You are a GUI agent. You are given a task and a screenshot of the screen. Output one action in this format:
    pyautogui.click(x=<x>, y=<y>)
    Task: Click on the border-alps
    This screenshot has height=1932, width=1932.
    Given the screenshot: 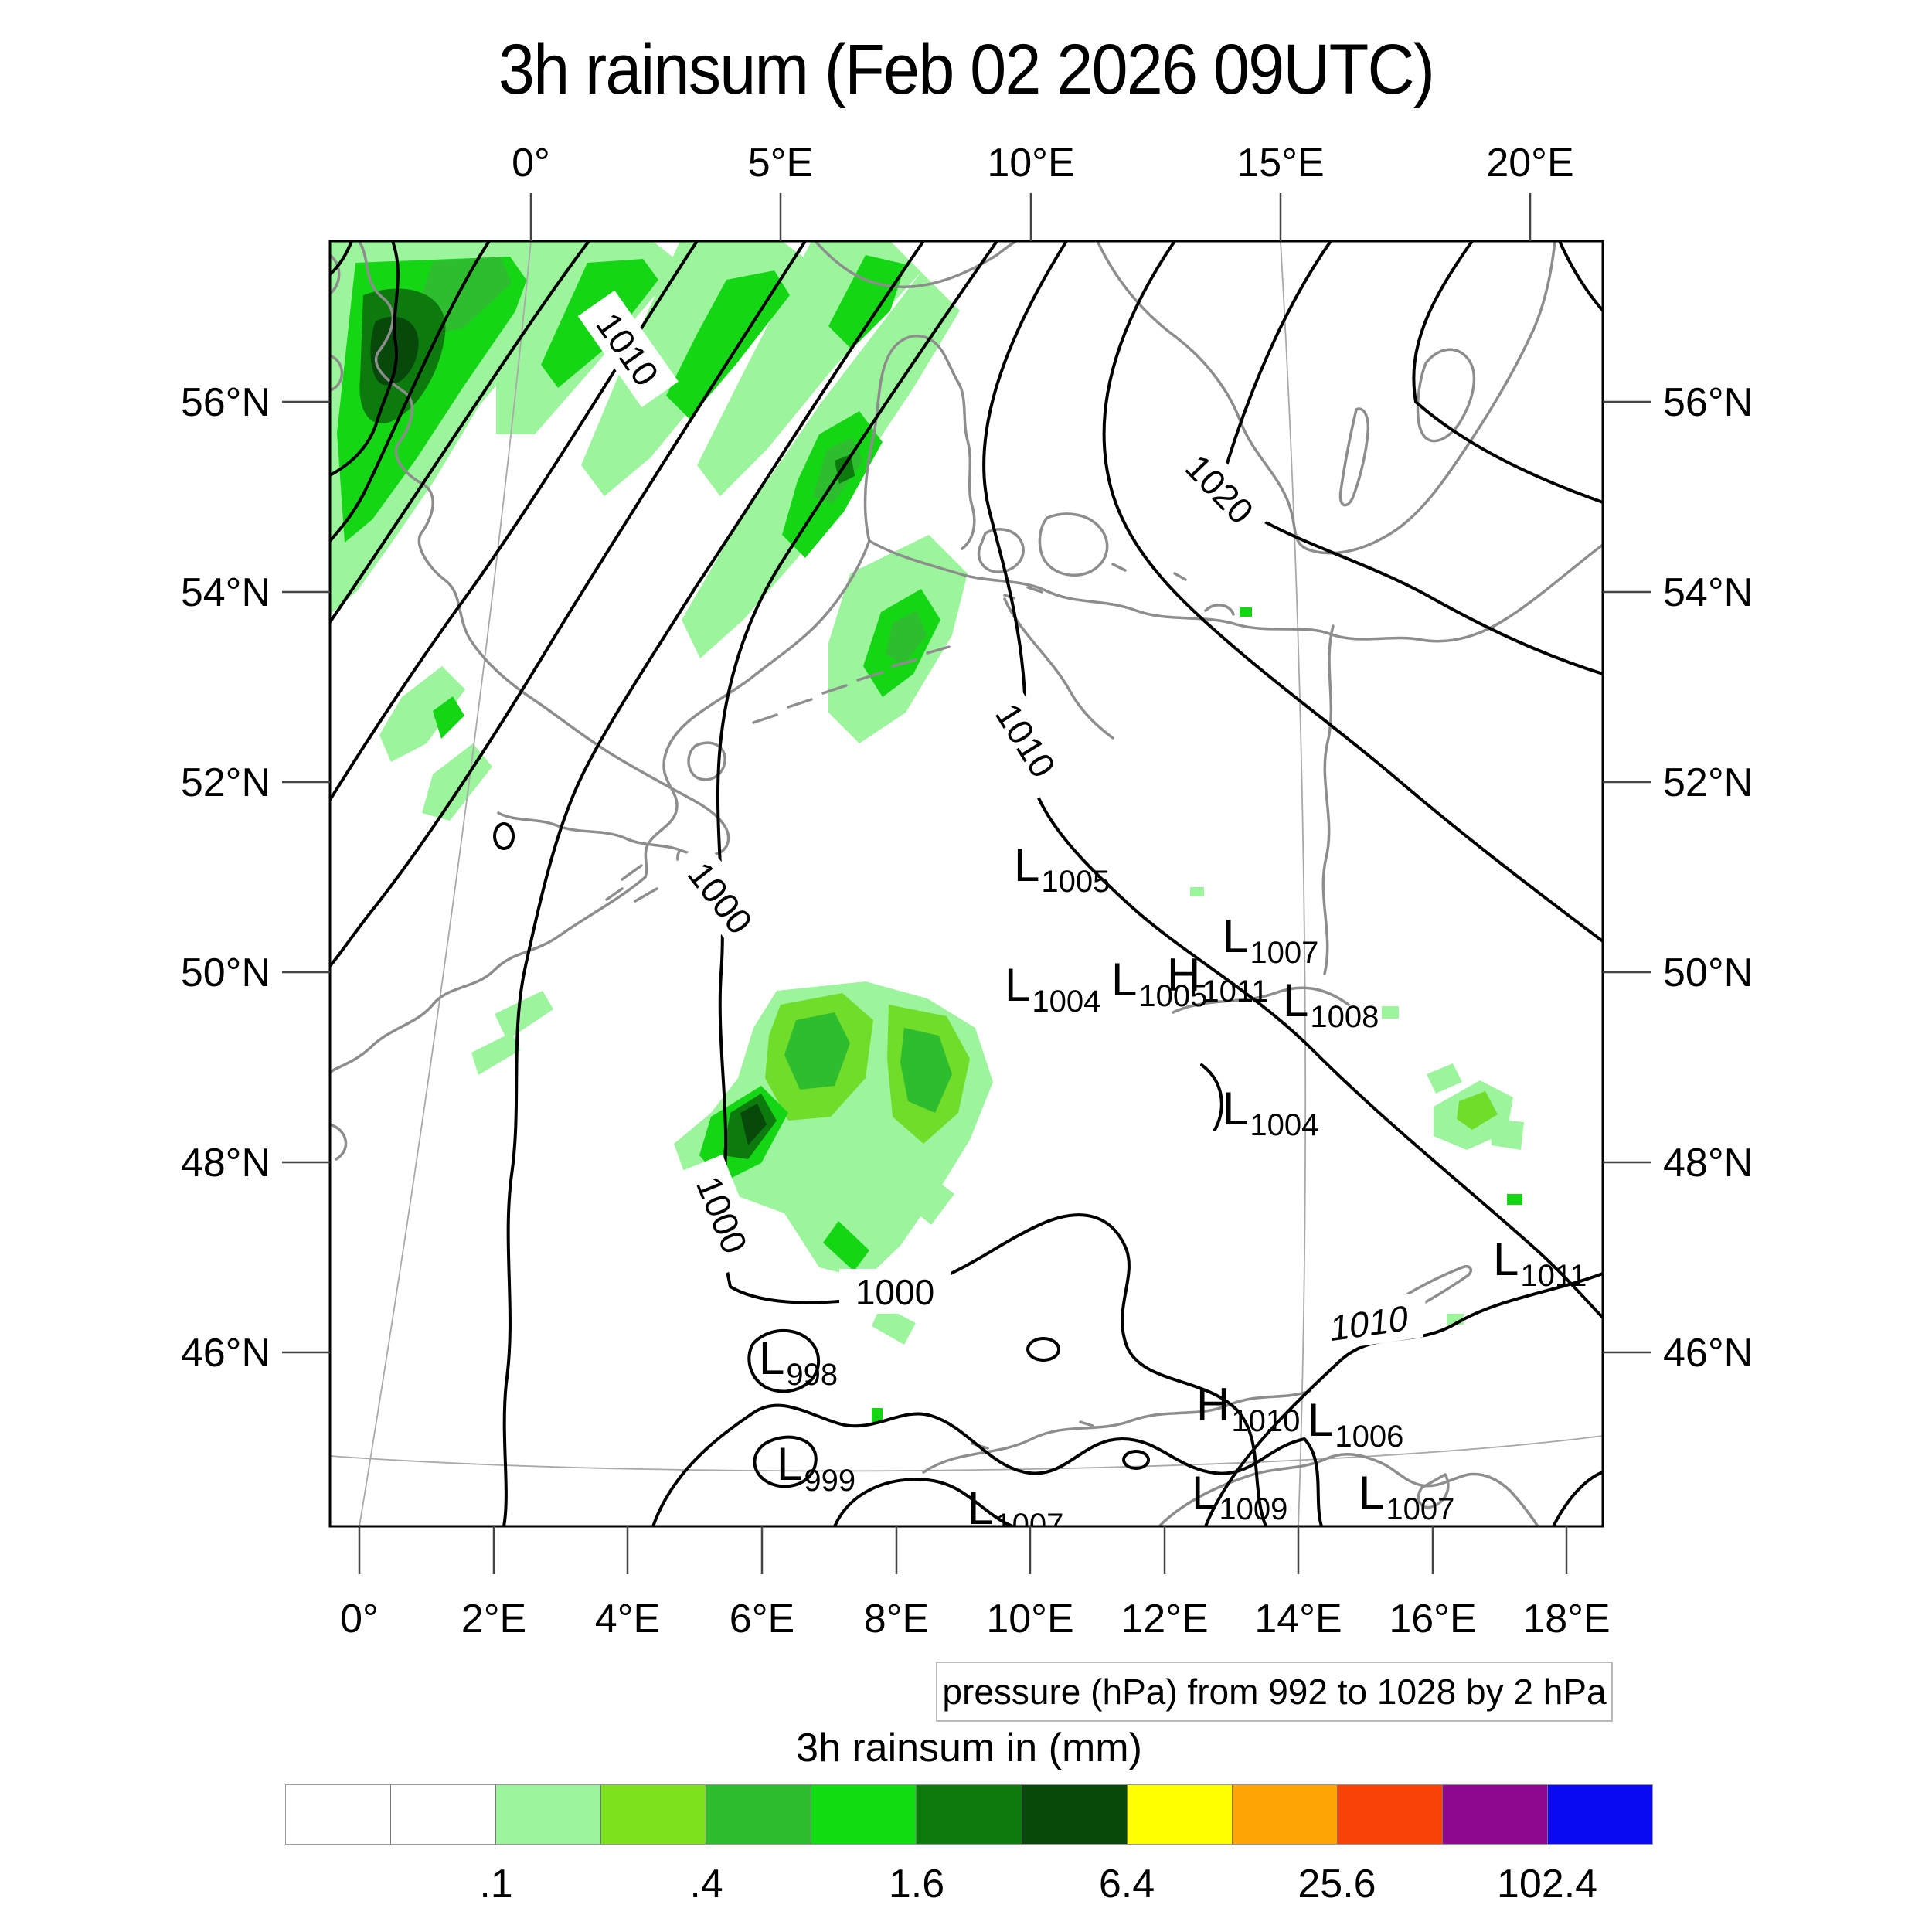 What is the action you would take?
    pyautogui.click(x=1116, y=1432)
    